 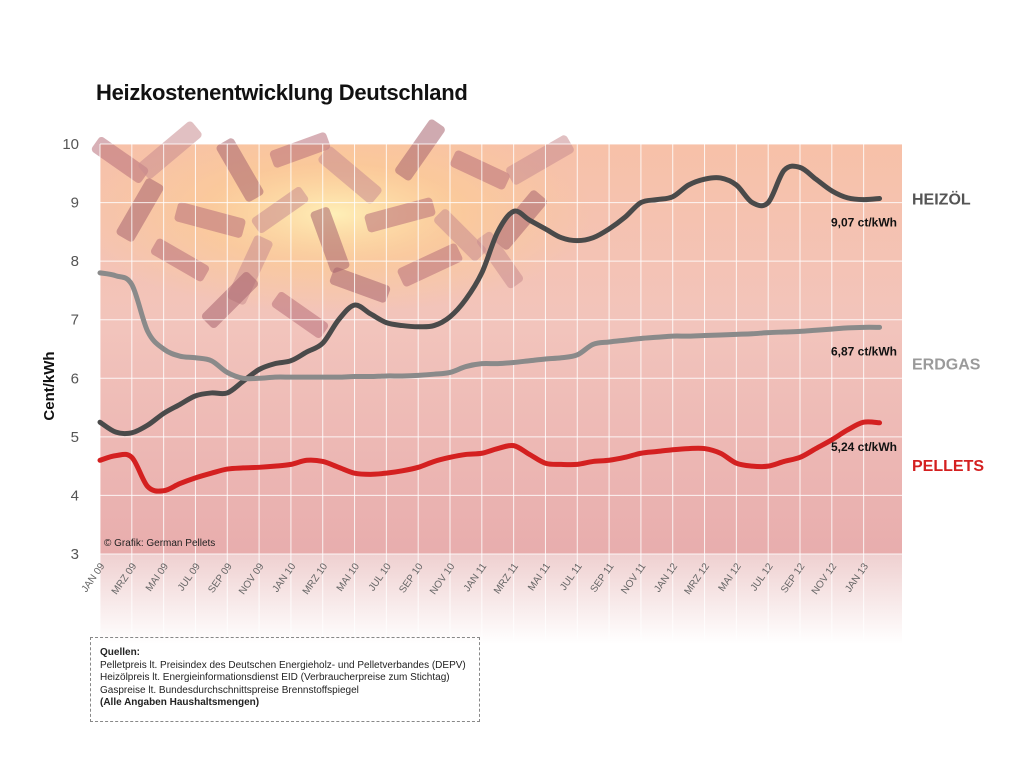 What do you see at coordinates (159, 543) in the screenshot?
I see `chart-credit: © Grafik: German Pellets` at bounding box center [159, 543].